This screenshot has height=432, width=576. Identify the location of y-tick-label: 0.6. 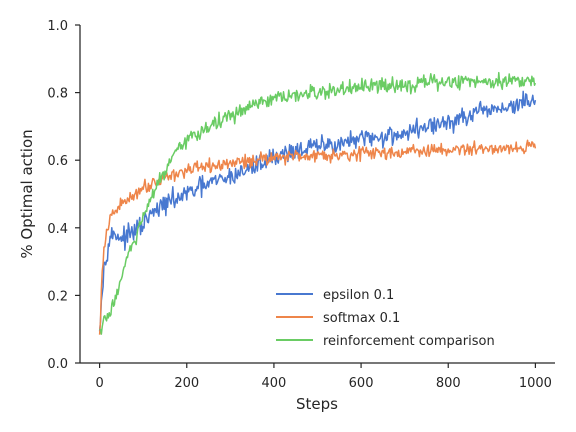
(57, 161).